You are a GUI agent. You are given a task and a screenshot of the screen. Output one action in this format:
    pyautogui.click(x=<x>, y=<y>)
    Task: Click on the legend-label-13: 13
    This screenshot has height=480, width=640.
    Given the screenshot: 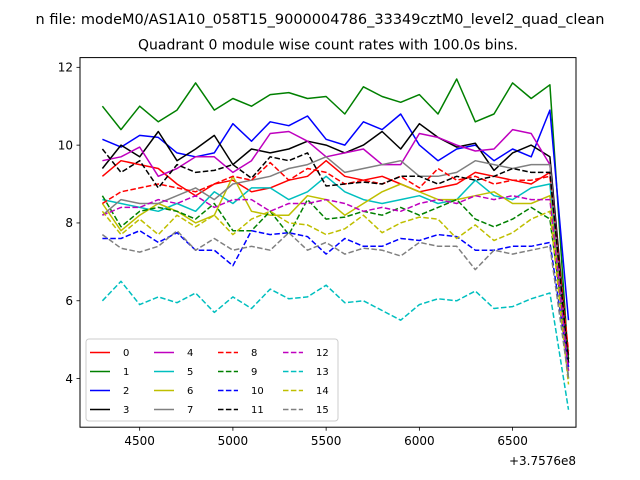 What is the action you would take?
    pyautogui.click(x=322, y=372)
    